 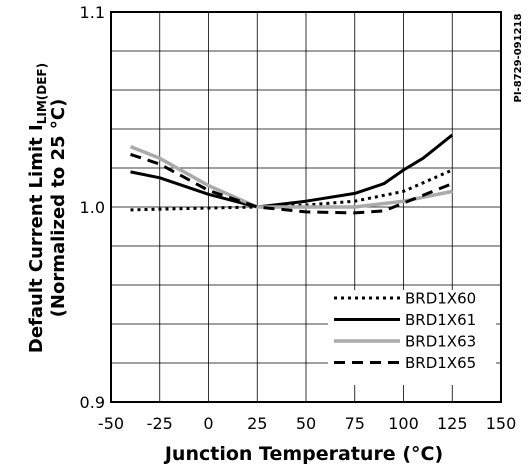 What do you see at coordinates (208, 423) in the screenshot?
I see `x-tick-label: 0` at bounding box center [208, 423].